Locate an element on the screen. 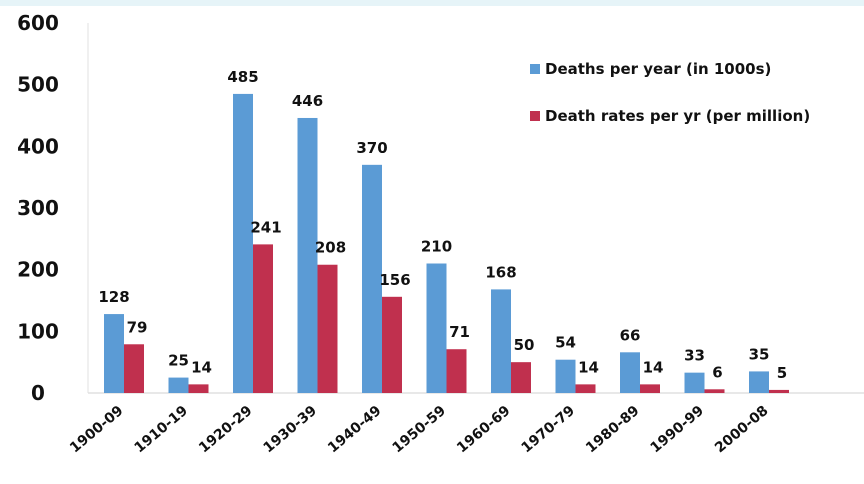  death-rate-data-label: 241 is located at coordinates (265, 227).